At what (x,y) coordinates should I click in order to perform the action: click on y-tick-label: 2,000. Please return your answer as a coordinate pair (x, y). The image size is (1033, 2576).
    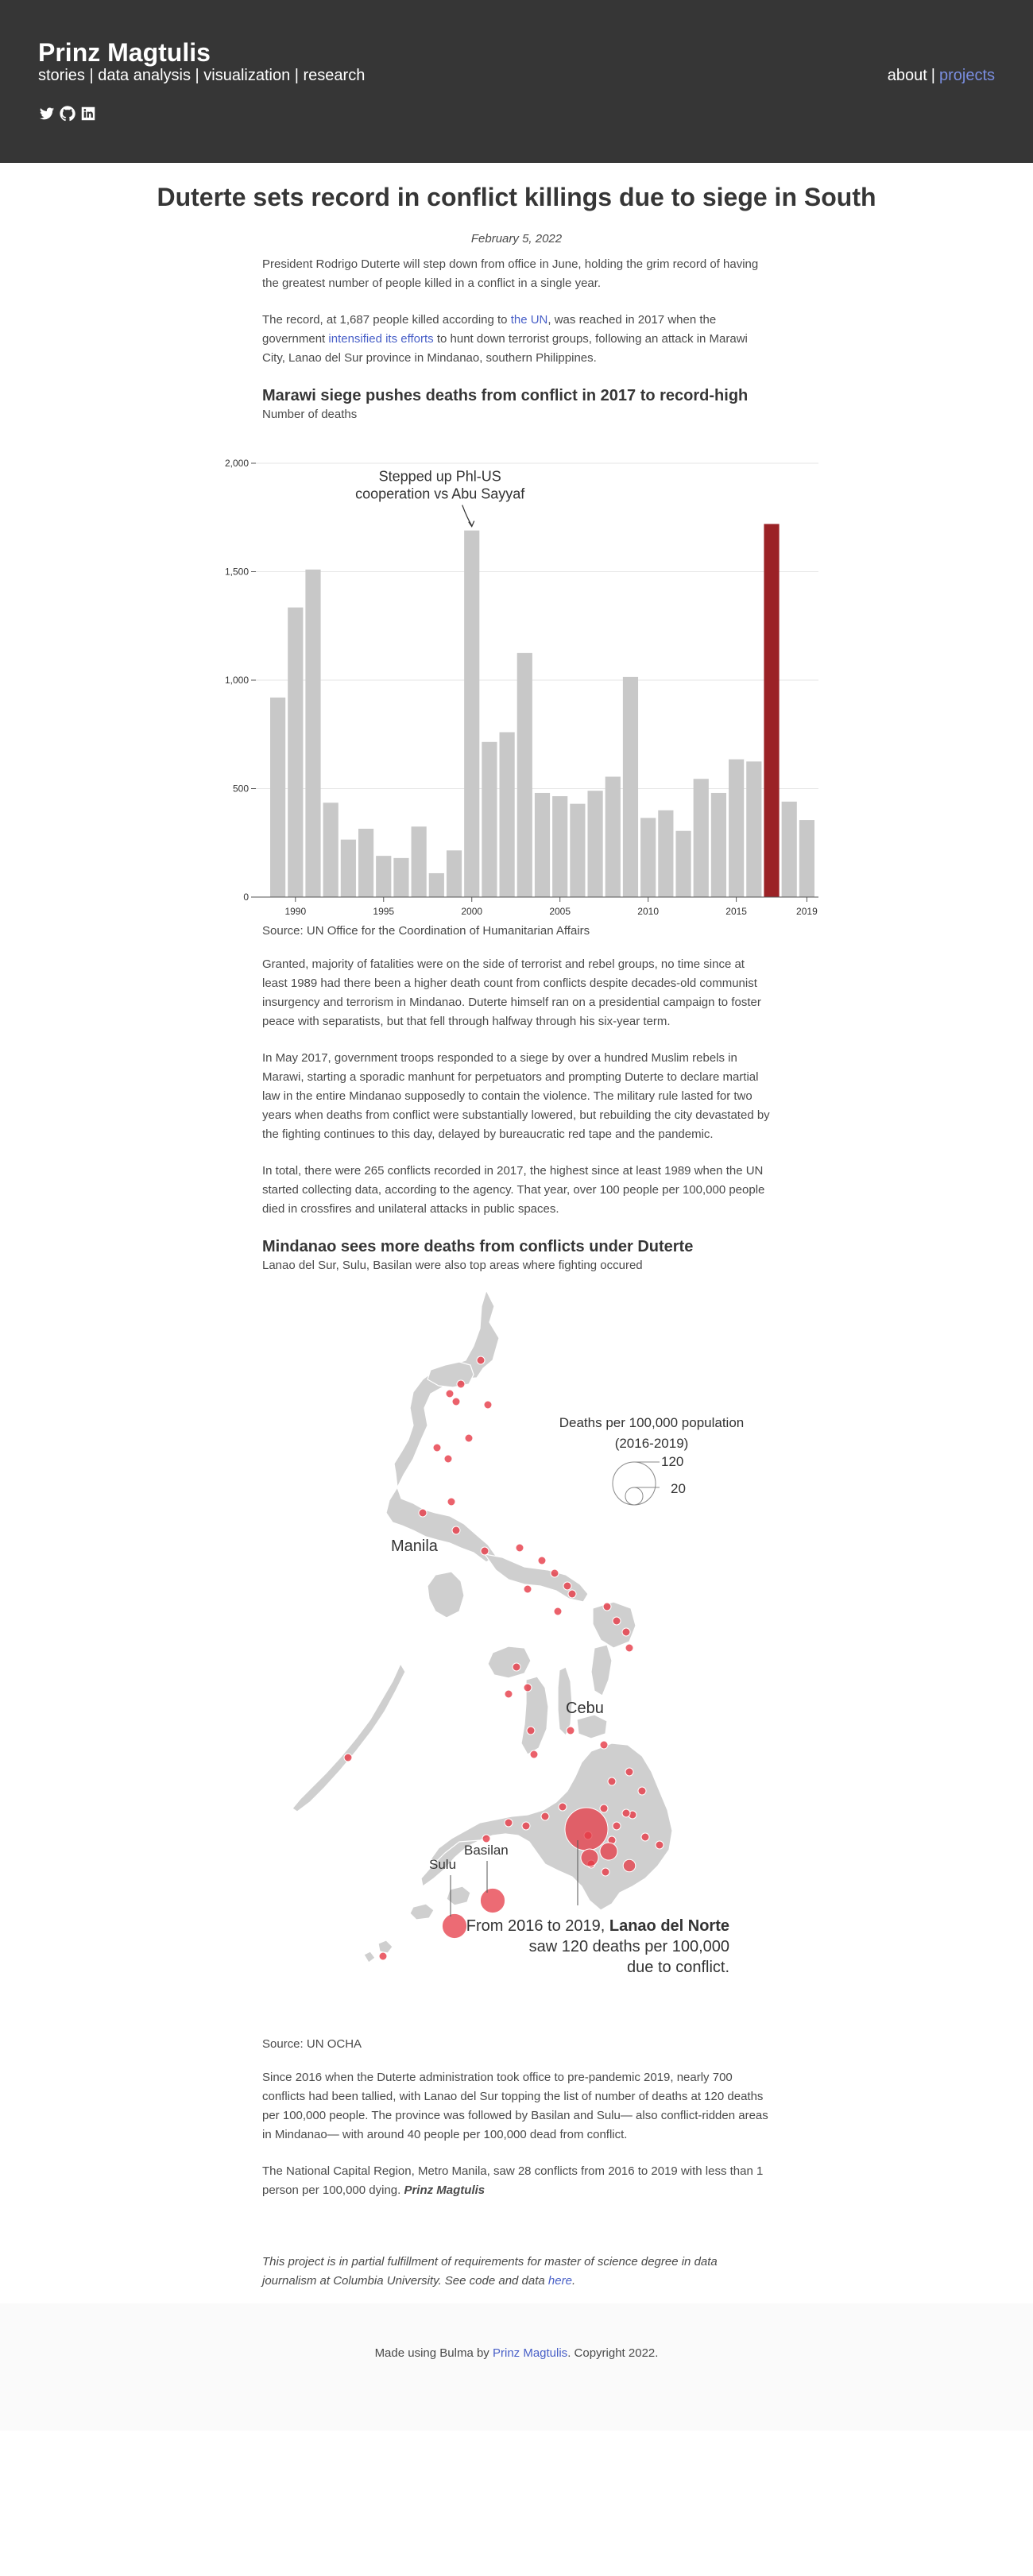
    Looking at the image, I should click on (237, 464).